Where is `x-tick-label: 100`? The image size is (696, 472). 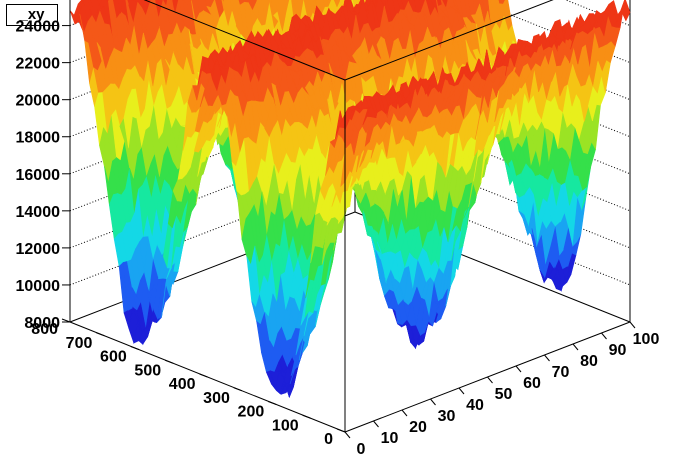 x-tick-label: 100 is located at coordinates (646, 339).